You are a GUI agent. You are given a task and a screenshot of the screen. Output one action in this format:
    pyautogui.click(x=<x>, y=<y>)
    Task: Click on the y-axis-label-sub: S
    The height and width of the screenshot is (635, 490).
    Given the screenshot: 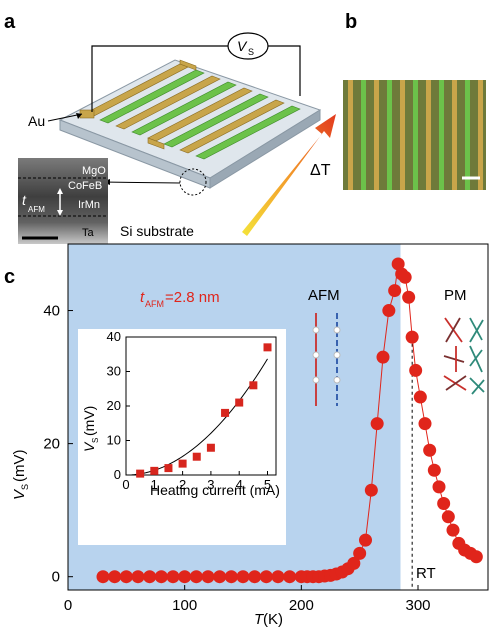 What is the action you would take?
    pyautogui.click(x=25, y=487)
    